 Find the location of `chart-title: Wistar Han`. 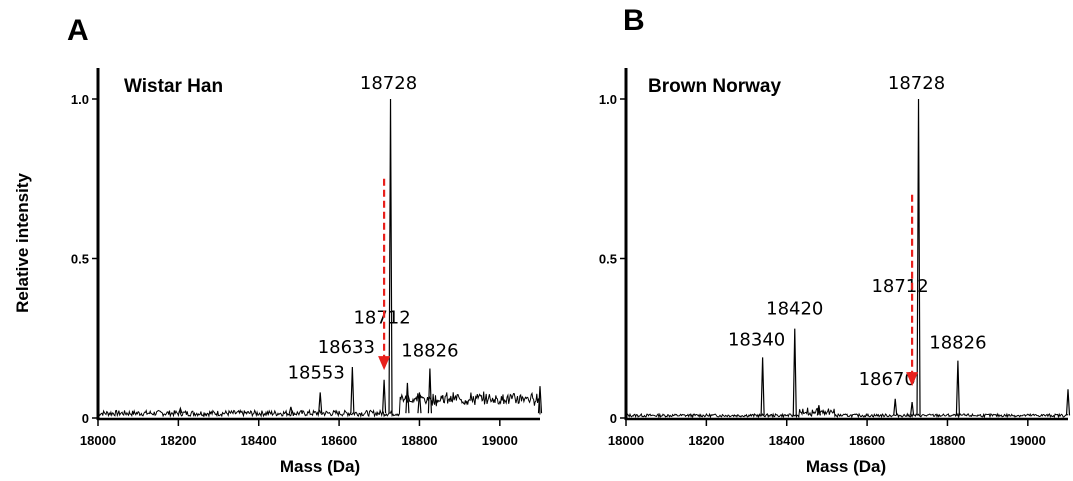

chart-title: Wistar Han is located at coordinates (173, 86).